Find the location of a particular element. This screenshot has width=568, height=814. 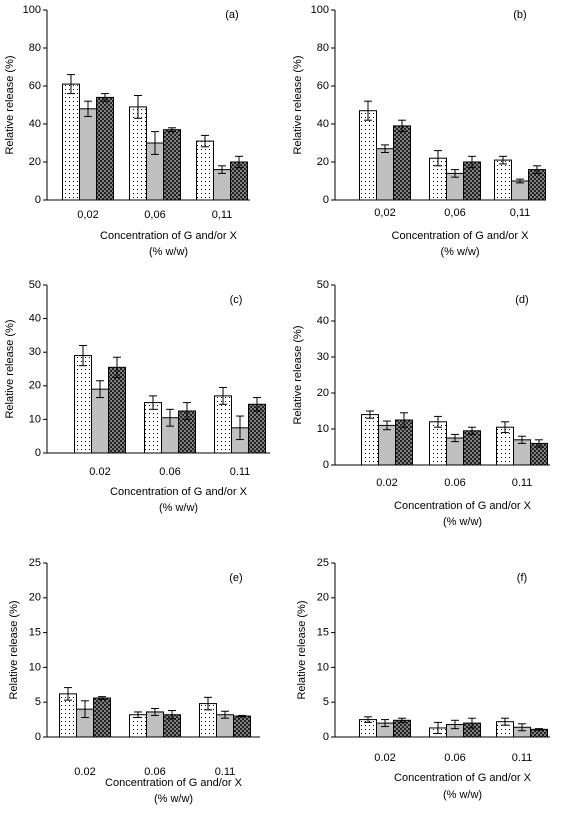

panel-label: (e) is located at coordinates (235, 578).